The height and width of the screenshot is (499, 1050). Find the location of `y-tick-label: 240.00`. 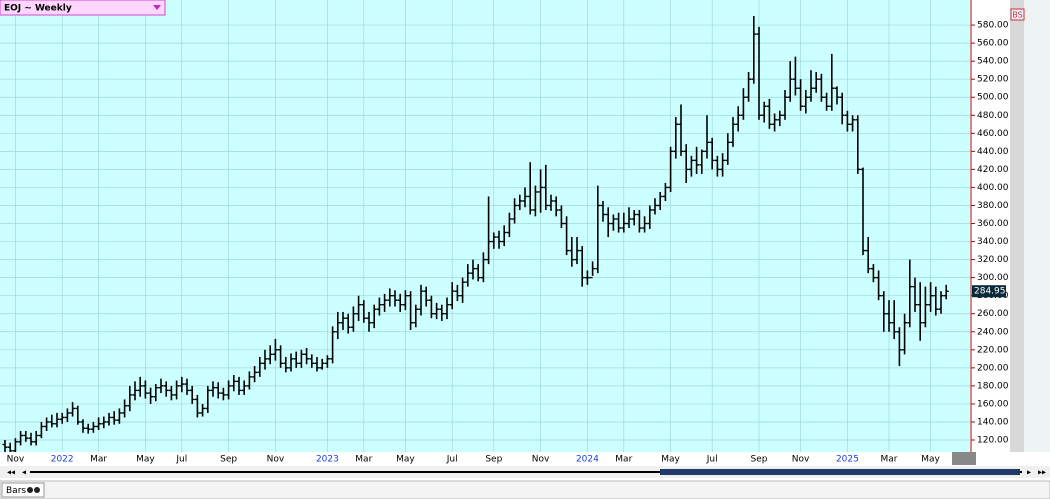

y-tick-label: 240.00 is located at coordinates (993, 332).